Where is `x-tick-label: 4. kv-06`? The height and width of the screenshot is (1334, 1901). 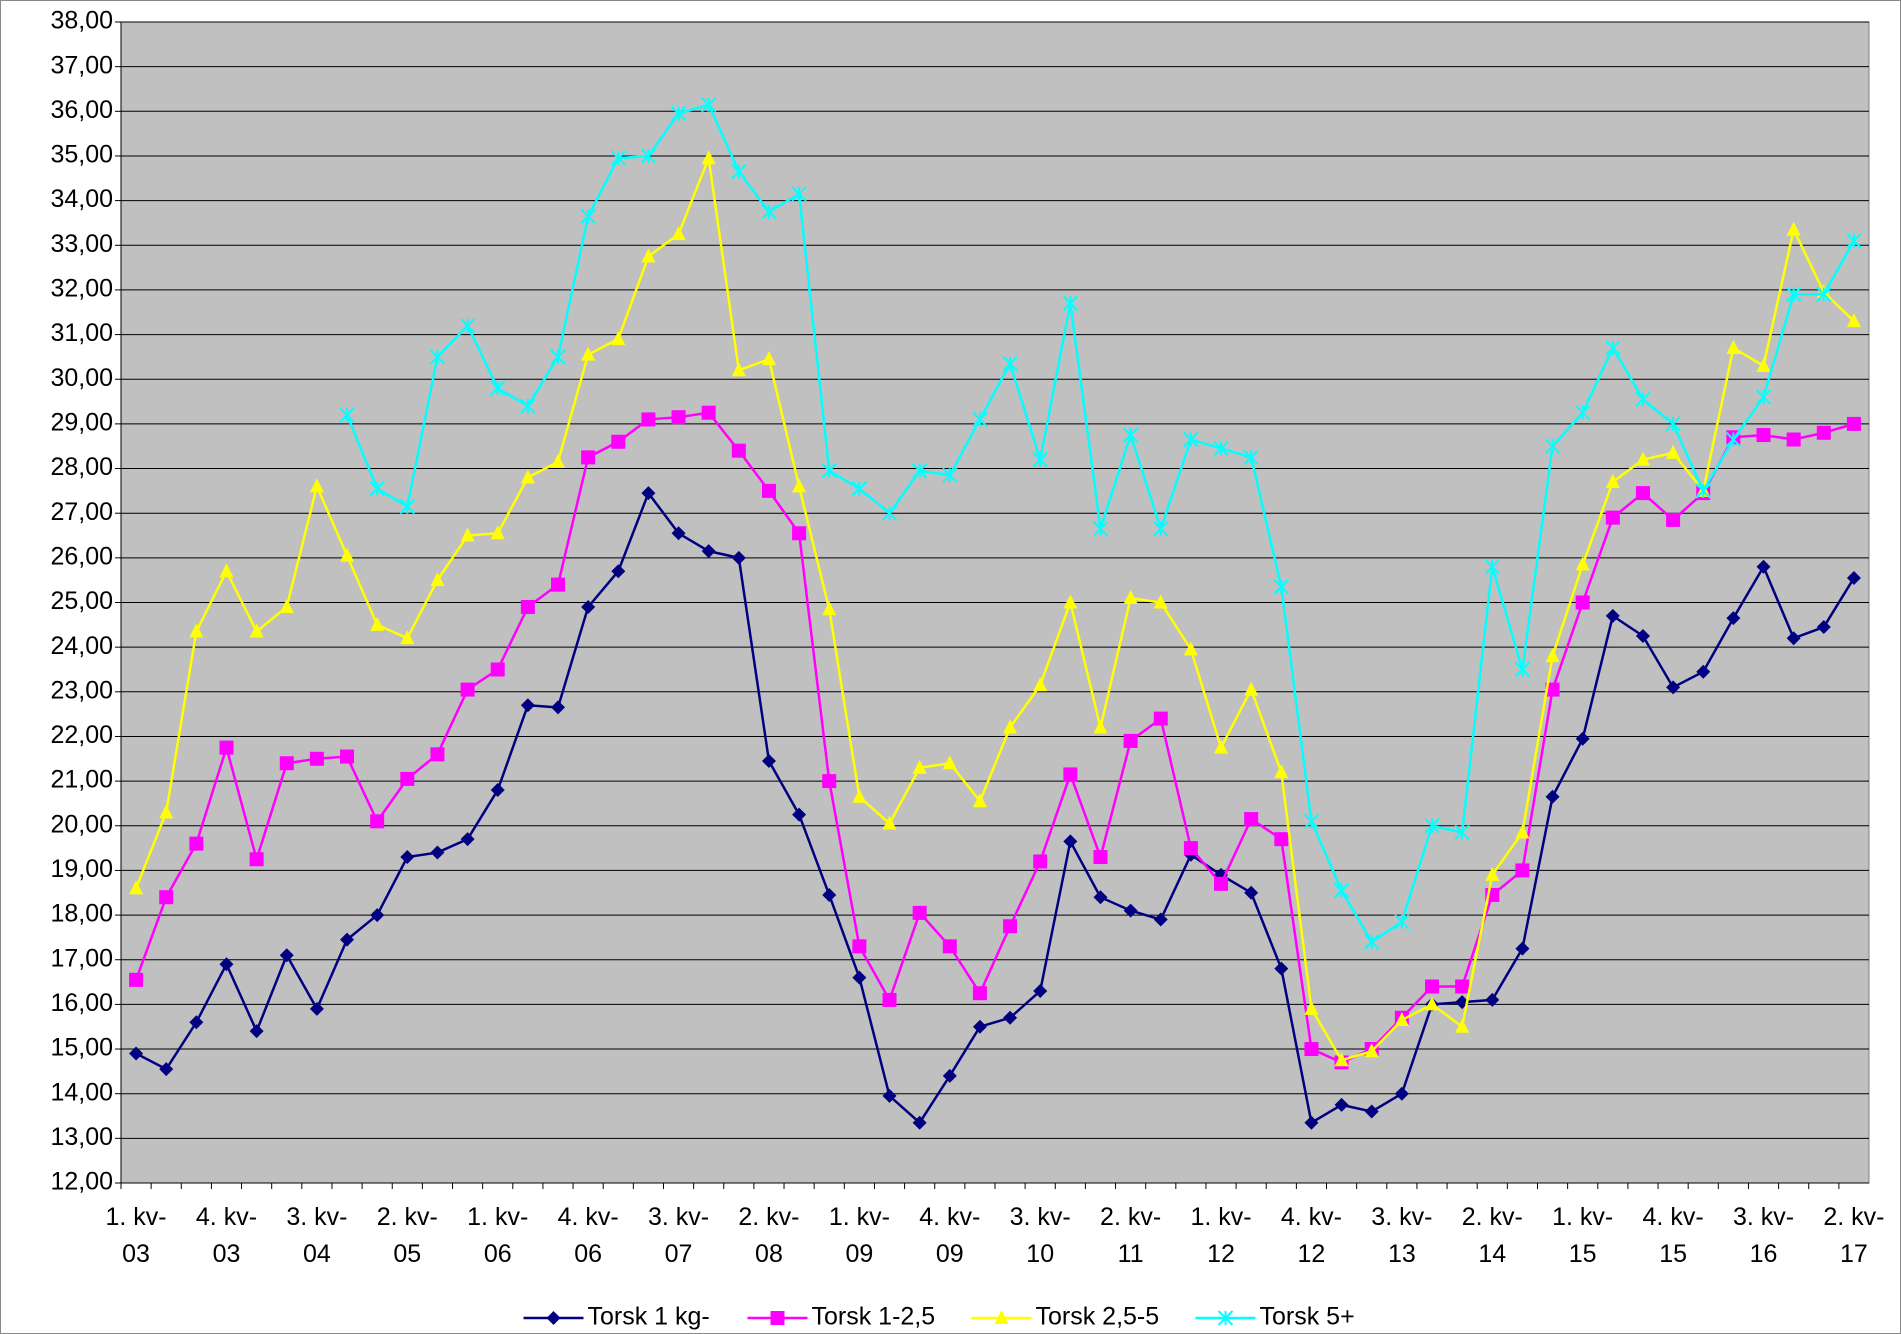 x-tick-label: 4. kv-06 is located at coordinates (588, 1235).